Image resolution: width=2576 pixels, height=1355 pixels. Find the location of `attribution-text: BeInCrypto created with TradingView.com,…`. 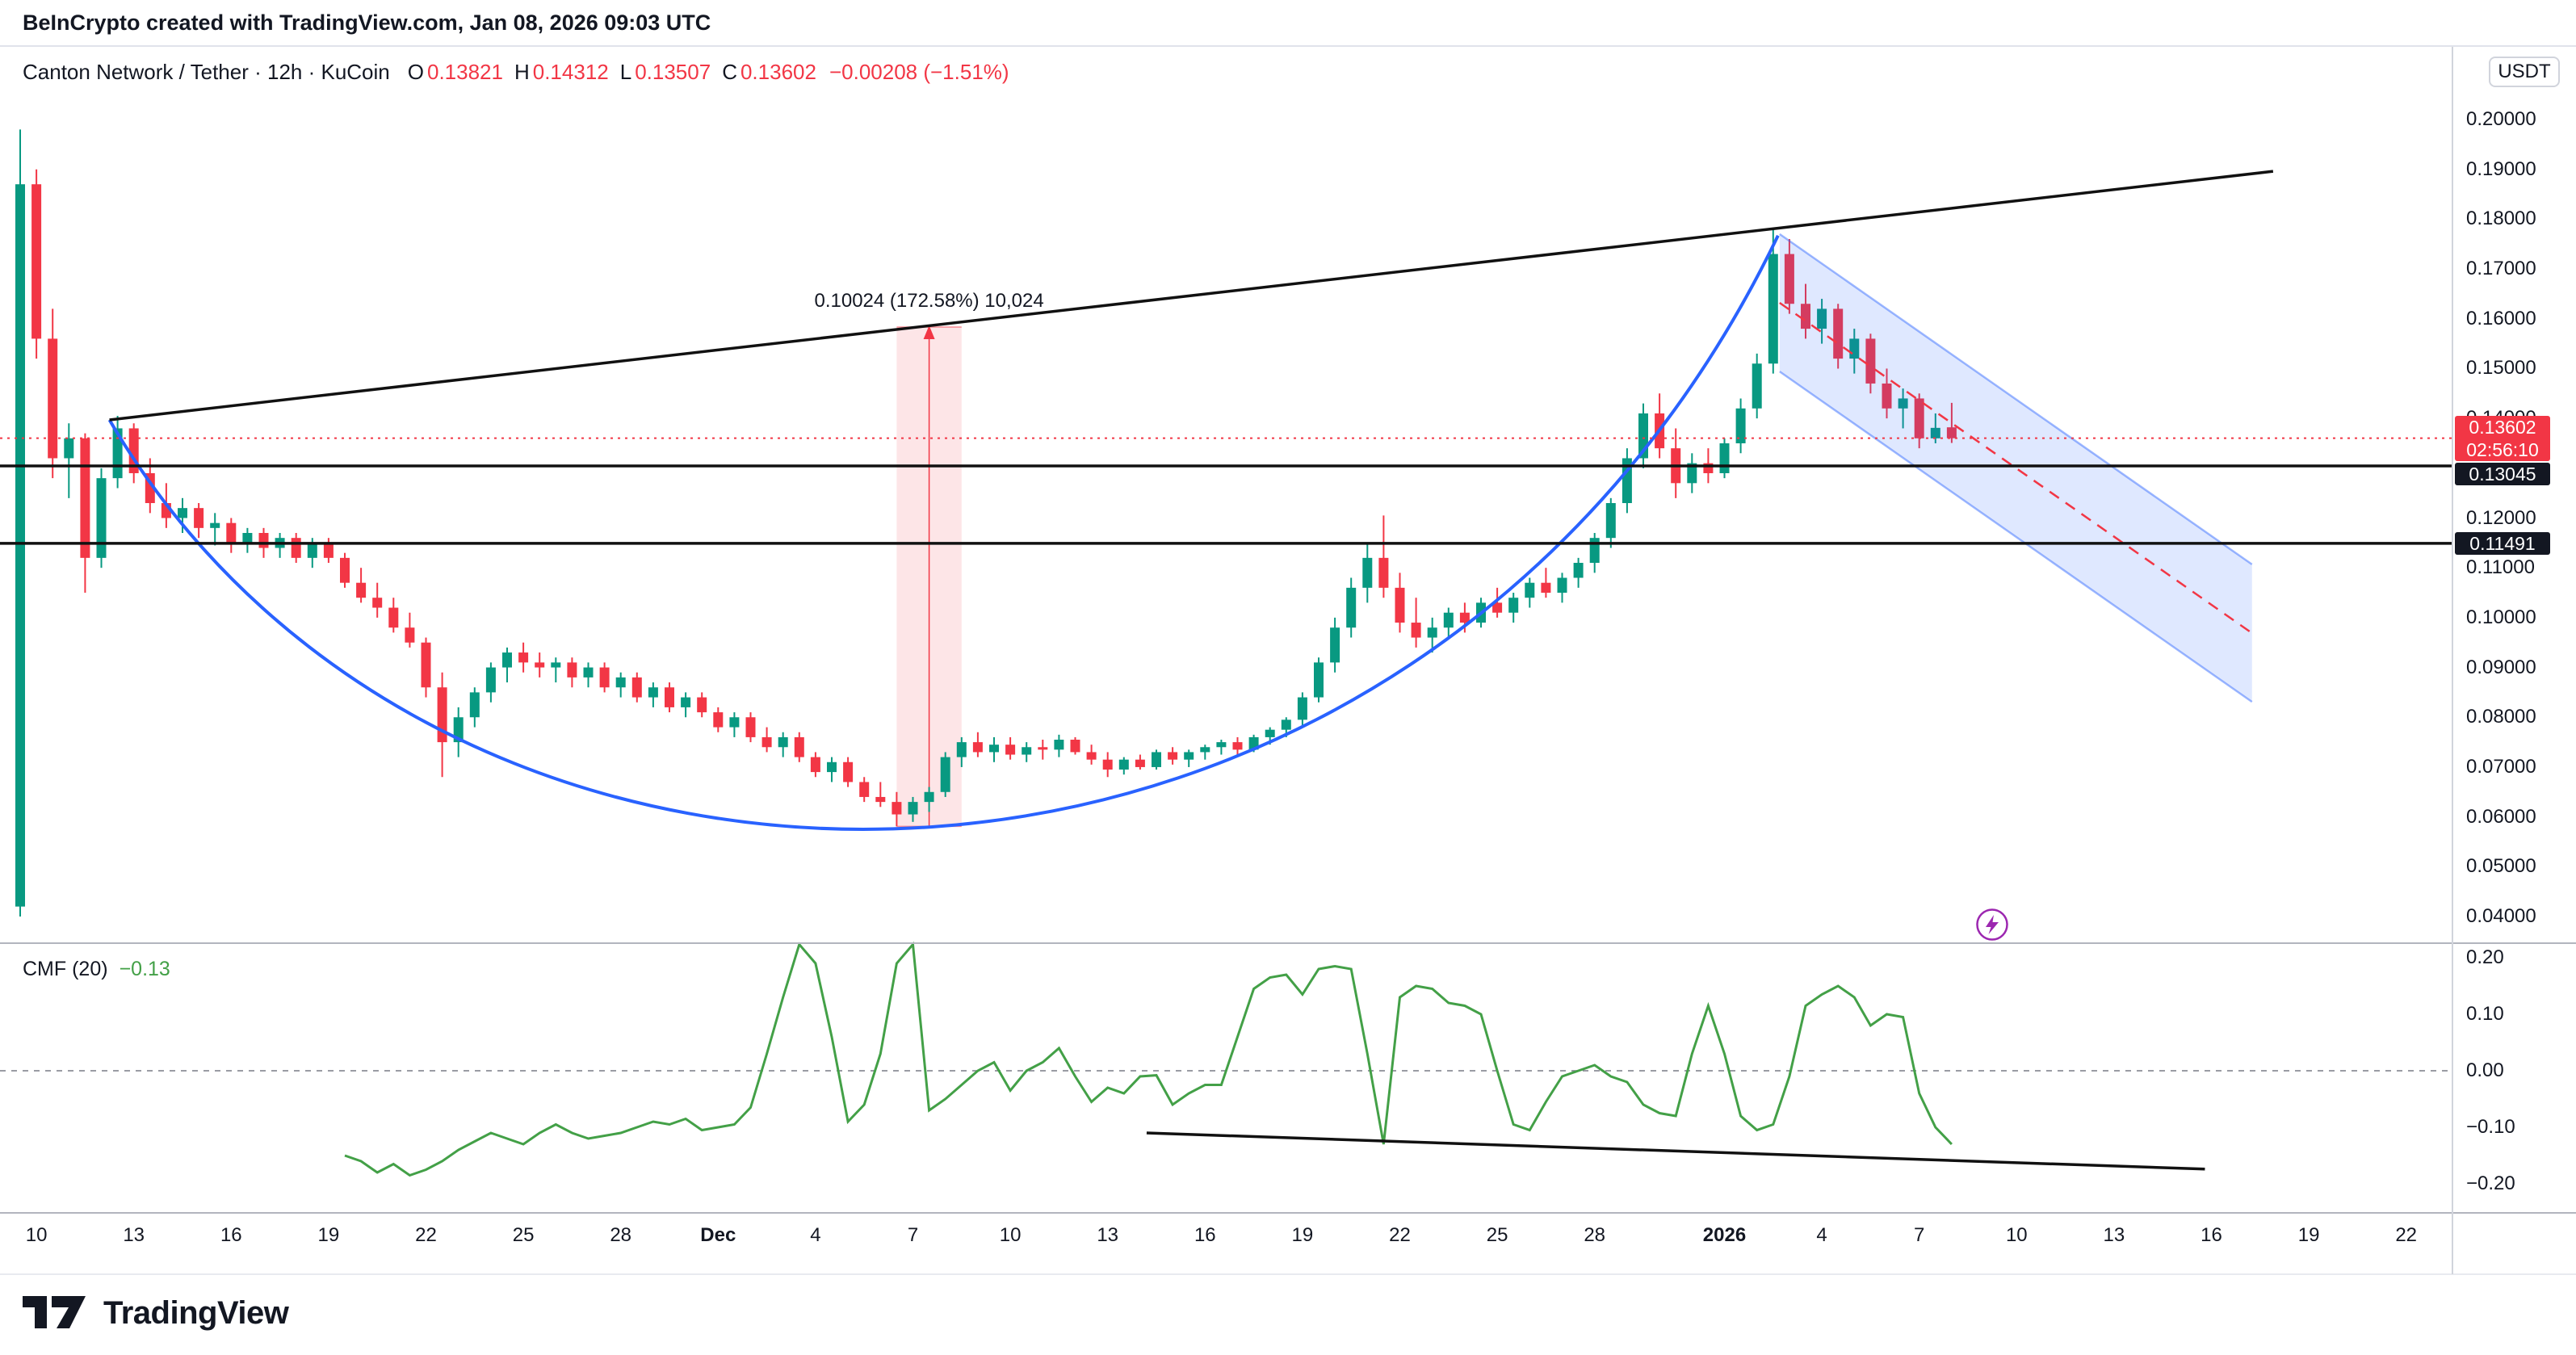

attribution-text: BeInCrypto created with TradingView.com,… is located at coordinates (367, 22).